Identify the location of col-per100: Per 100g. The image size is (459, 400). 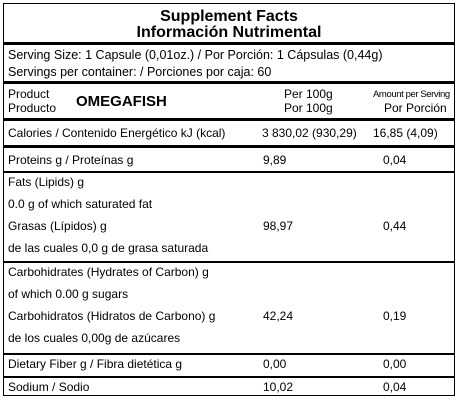
(308, 94).